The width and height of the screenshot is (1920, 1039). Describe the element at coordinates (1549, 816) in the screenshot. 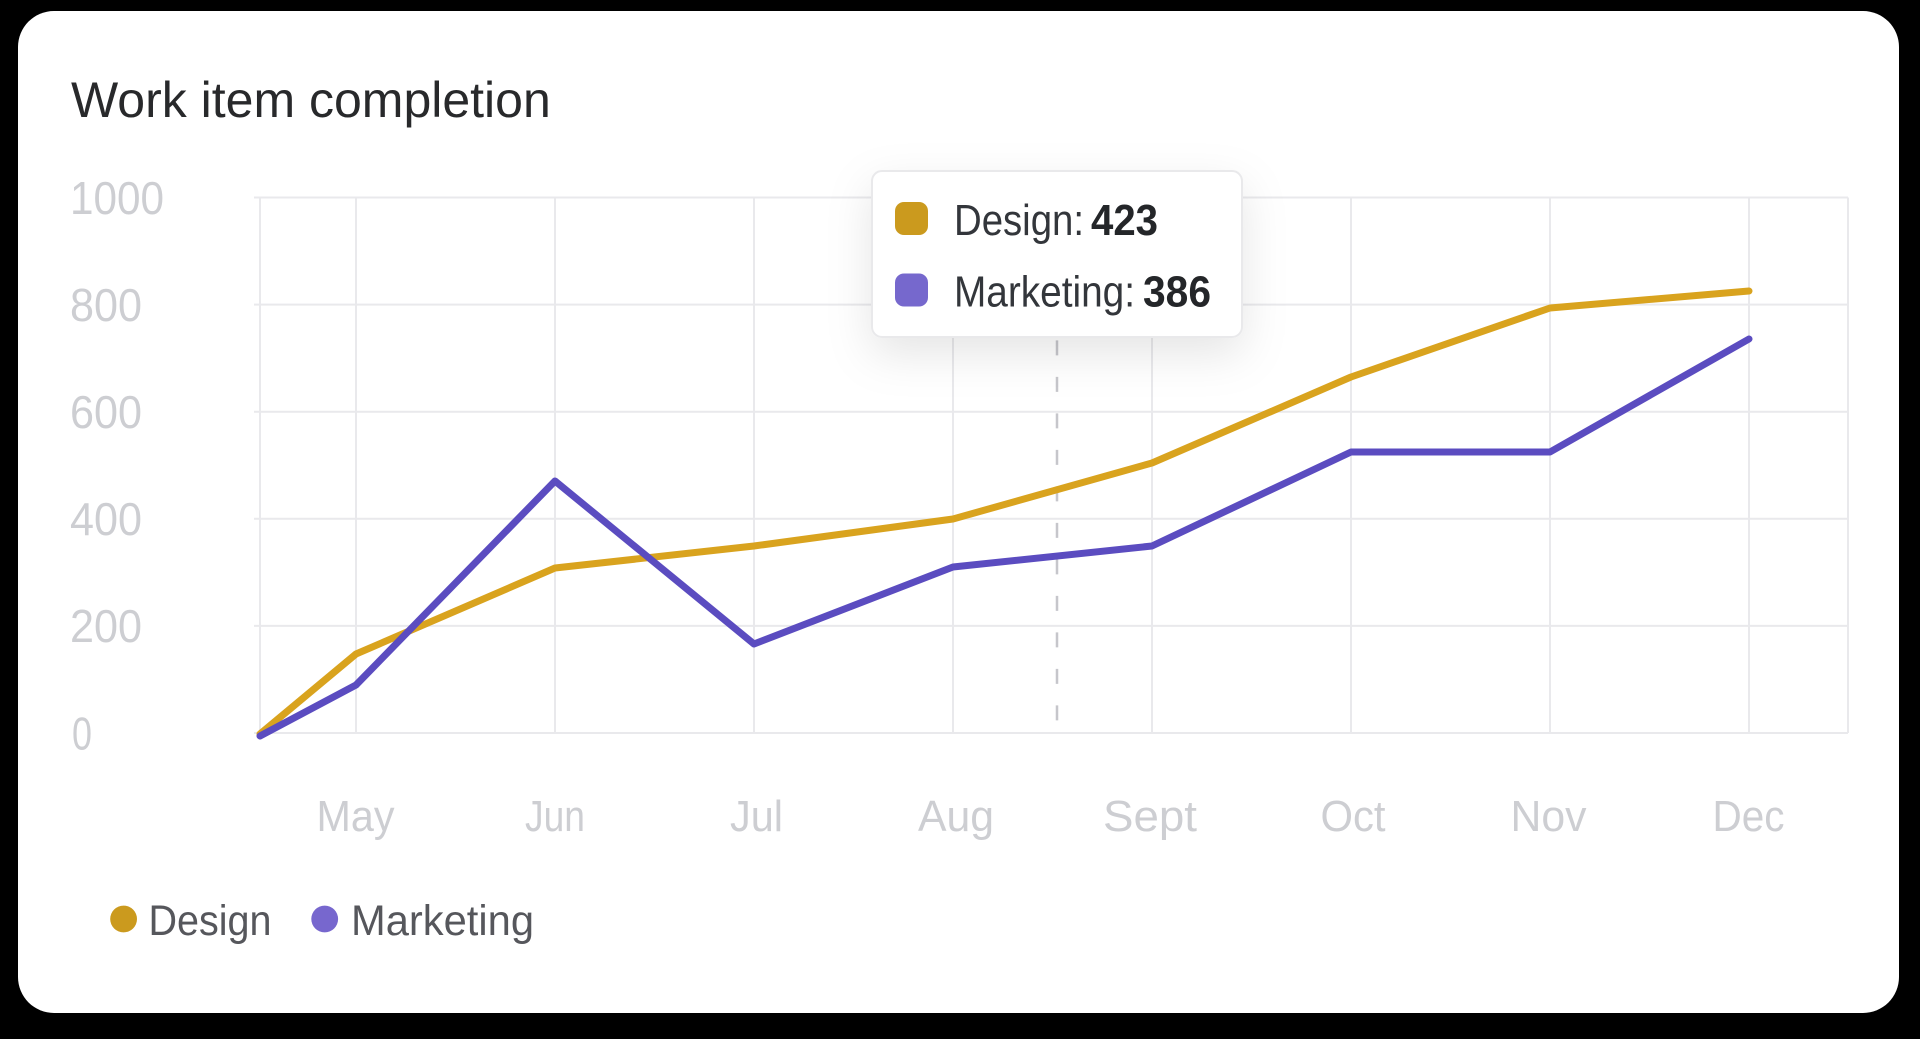

I see `svg-text: Nov` at that location.